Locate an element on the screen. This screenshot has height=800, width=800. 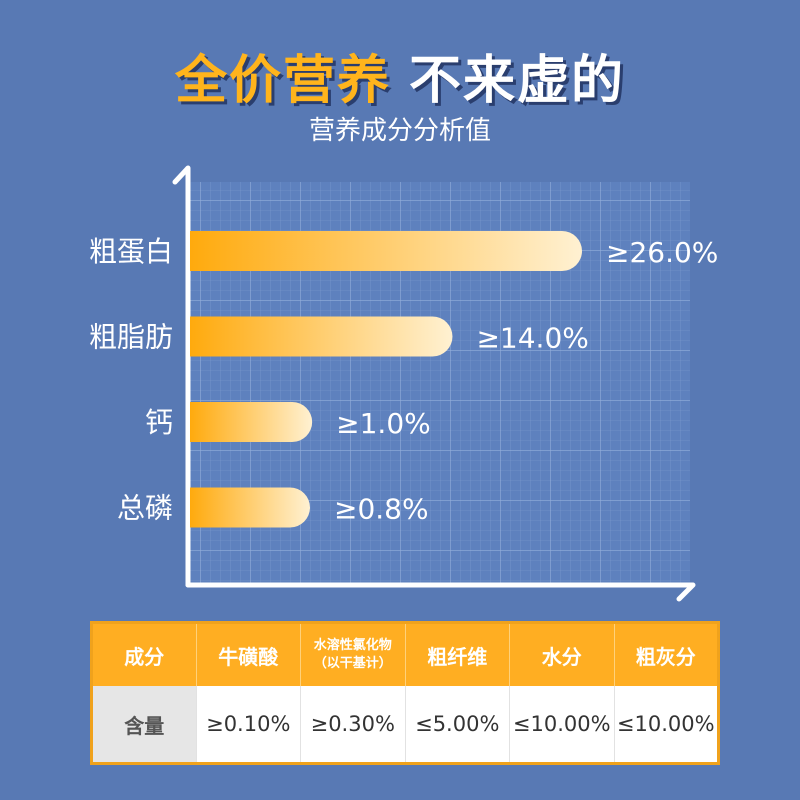
table-value-ash: ≤10.00% is located at coordinates (666, 725).